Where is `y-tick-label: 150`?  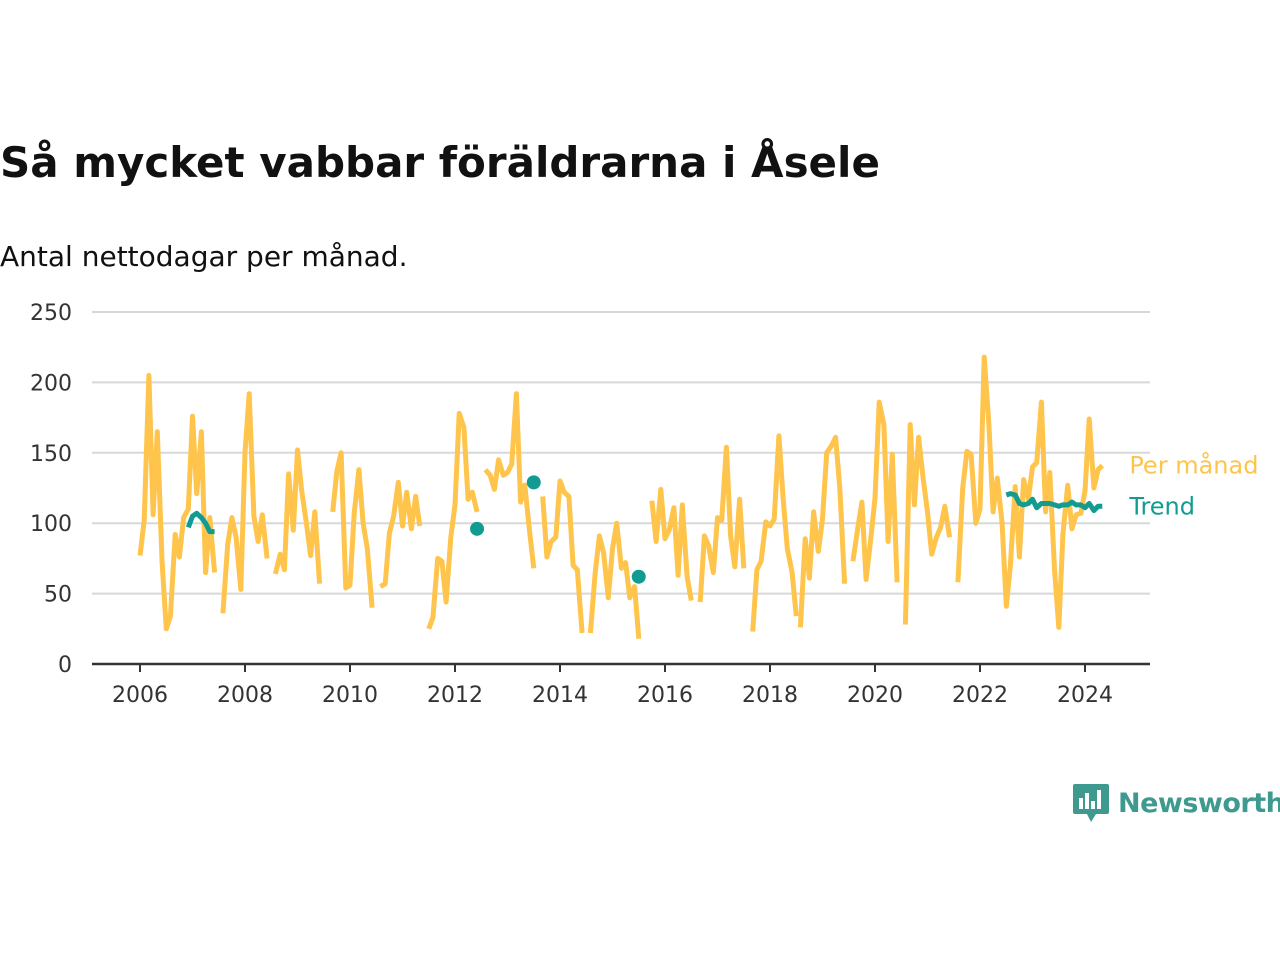
y-tick-label: 150 is located at coordinates (51, 454).